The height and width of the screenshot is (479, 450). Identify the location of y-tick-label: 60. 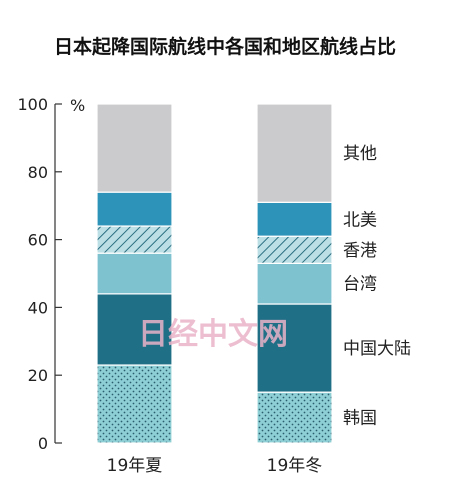
(38, 240).